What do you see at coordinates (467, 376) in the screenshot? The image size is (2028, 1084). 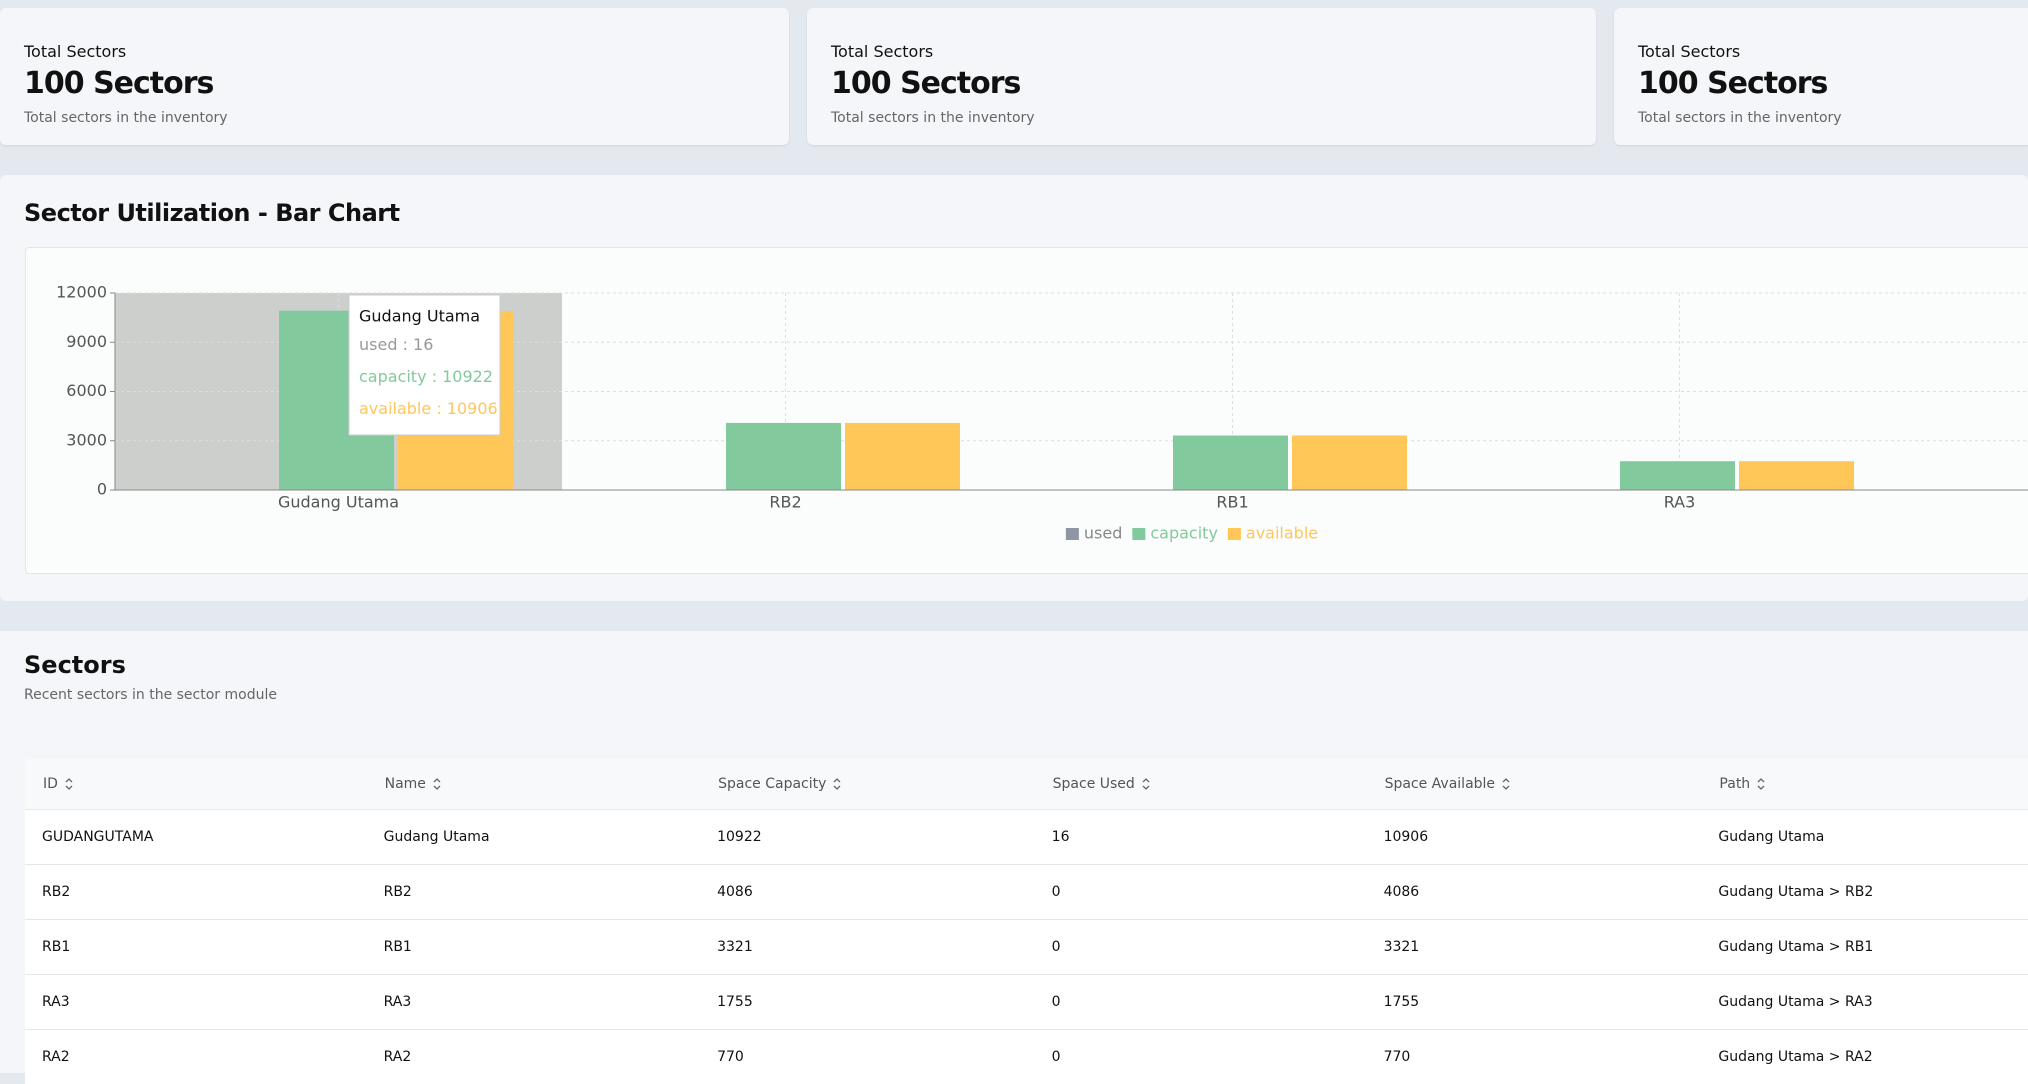 I see `tooltip-value: 10922` at bounding box center [467, 376].